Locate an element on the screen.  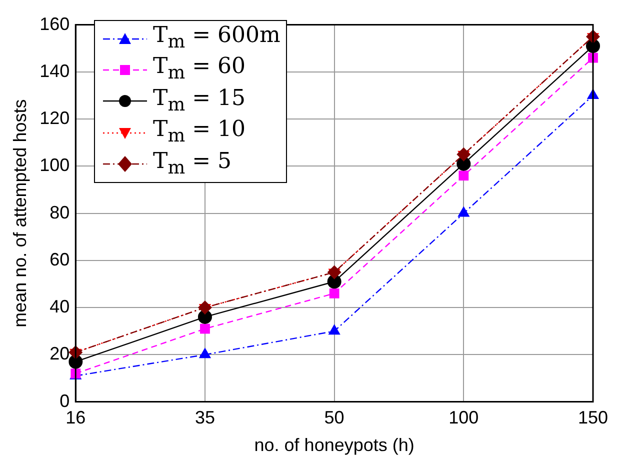
y-tick-label: 140 is located at coordinates (55, 70).